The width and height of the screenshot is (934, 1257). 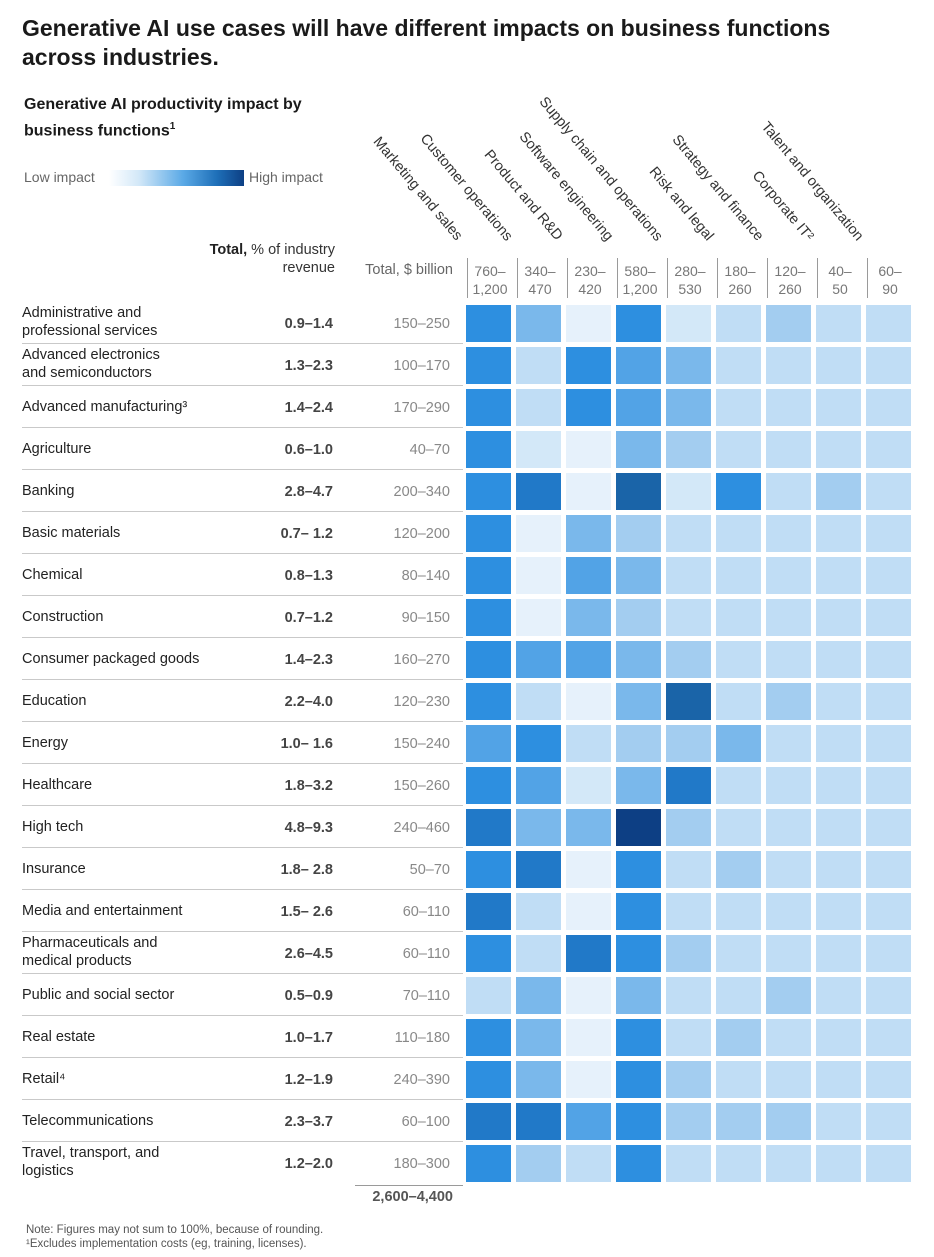 I want to click on industry-label: High tech, so click(x=53, y=827).